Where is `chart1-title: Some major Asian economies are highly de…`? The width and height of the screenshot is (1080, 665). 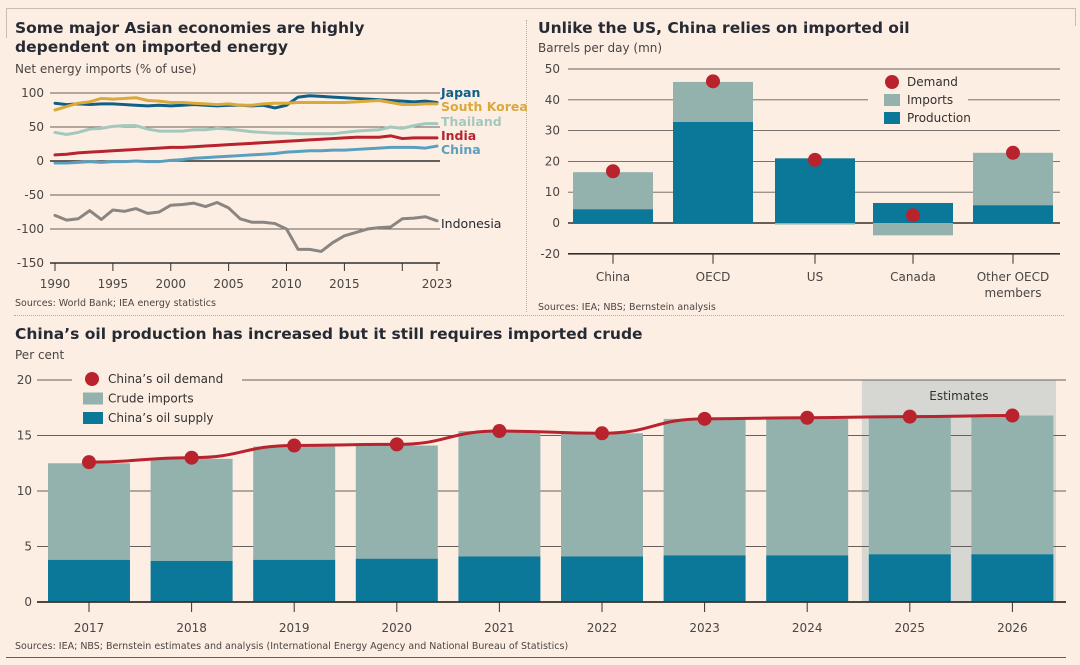
chart1-title: Some major Asian economies are highly de… is located at coordinates (190, 37).